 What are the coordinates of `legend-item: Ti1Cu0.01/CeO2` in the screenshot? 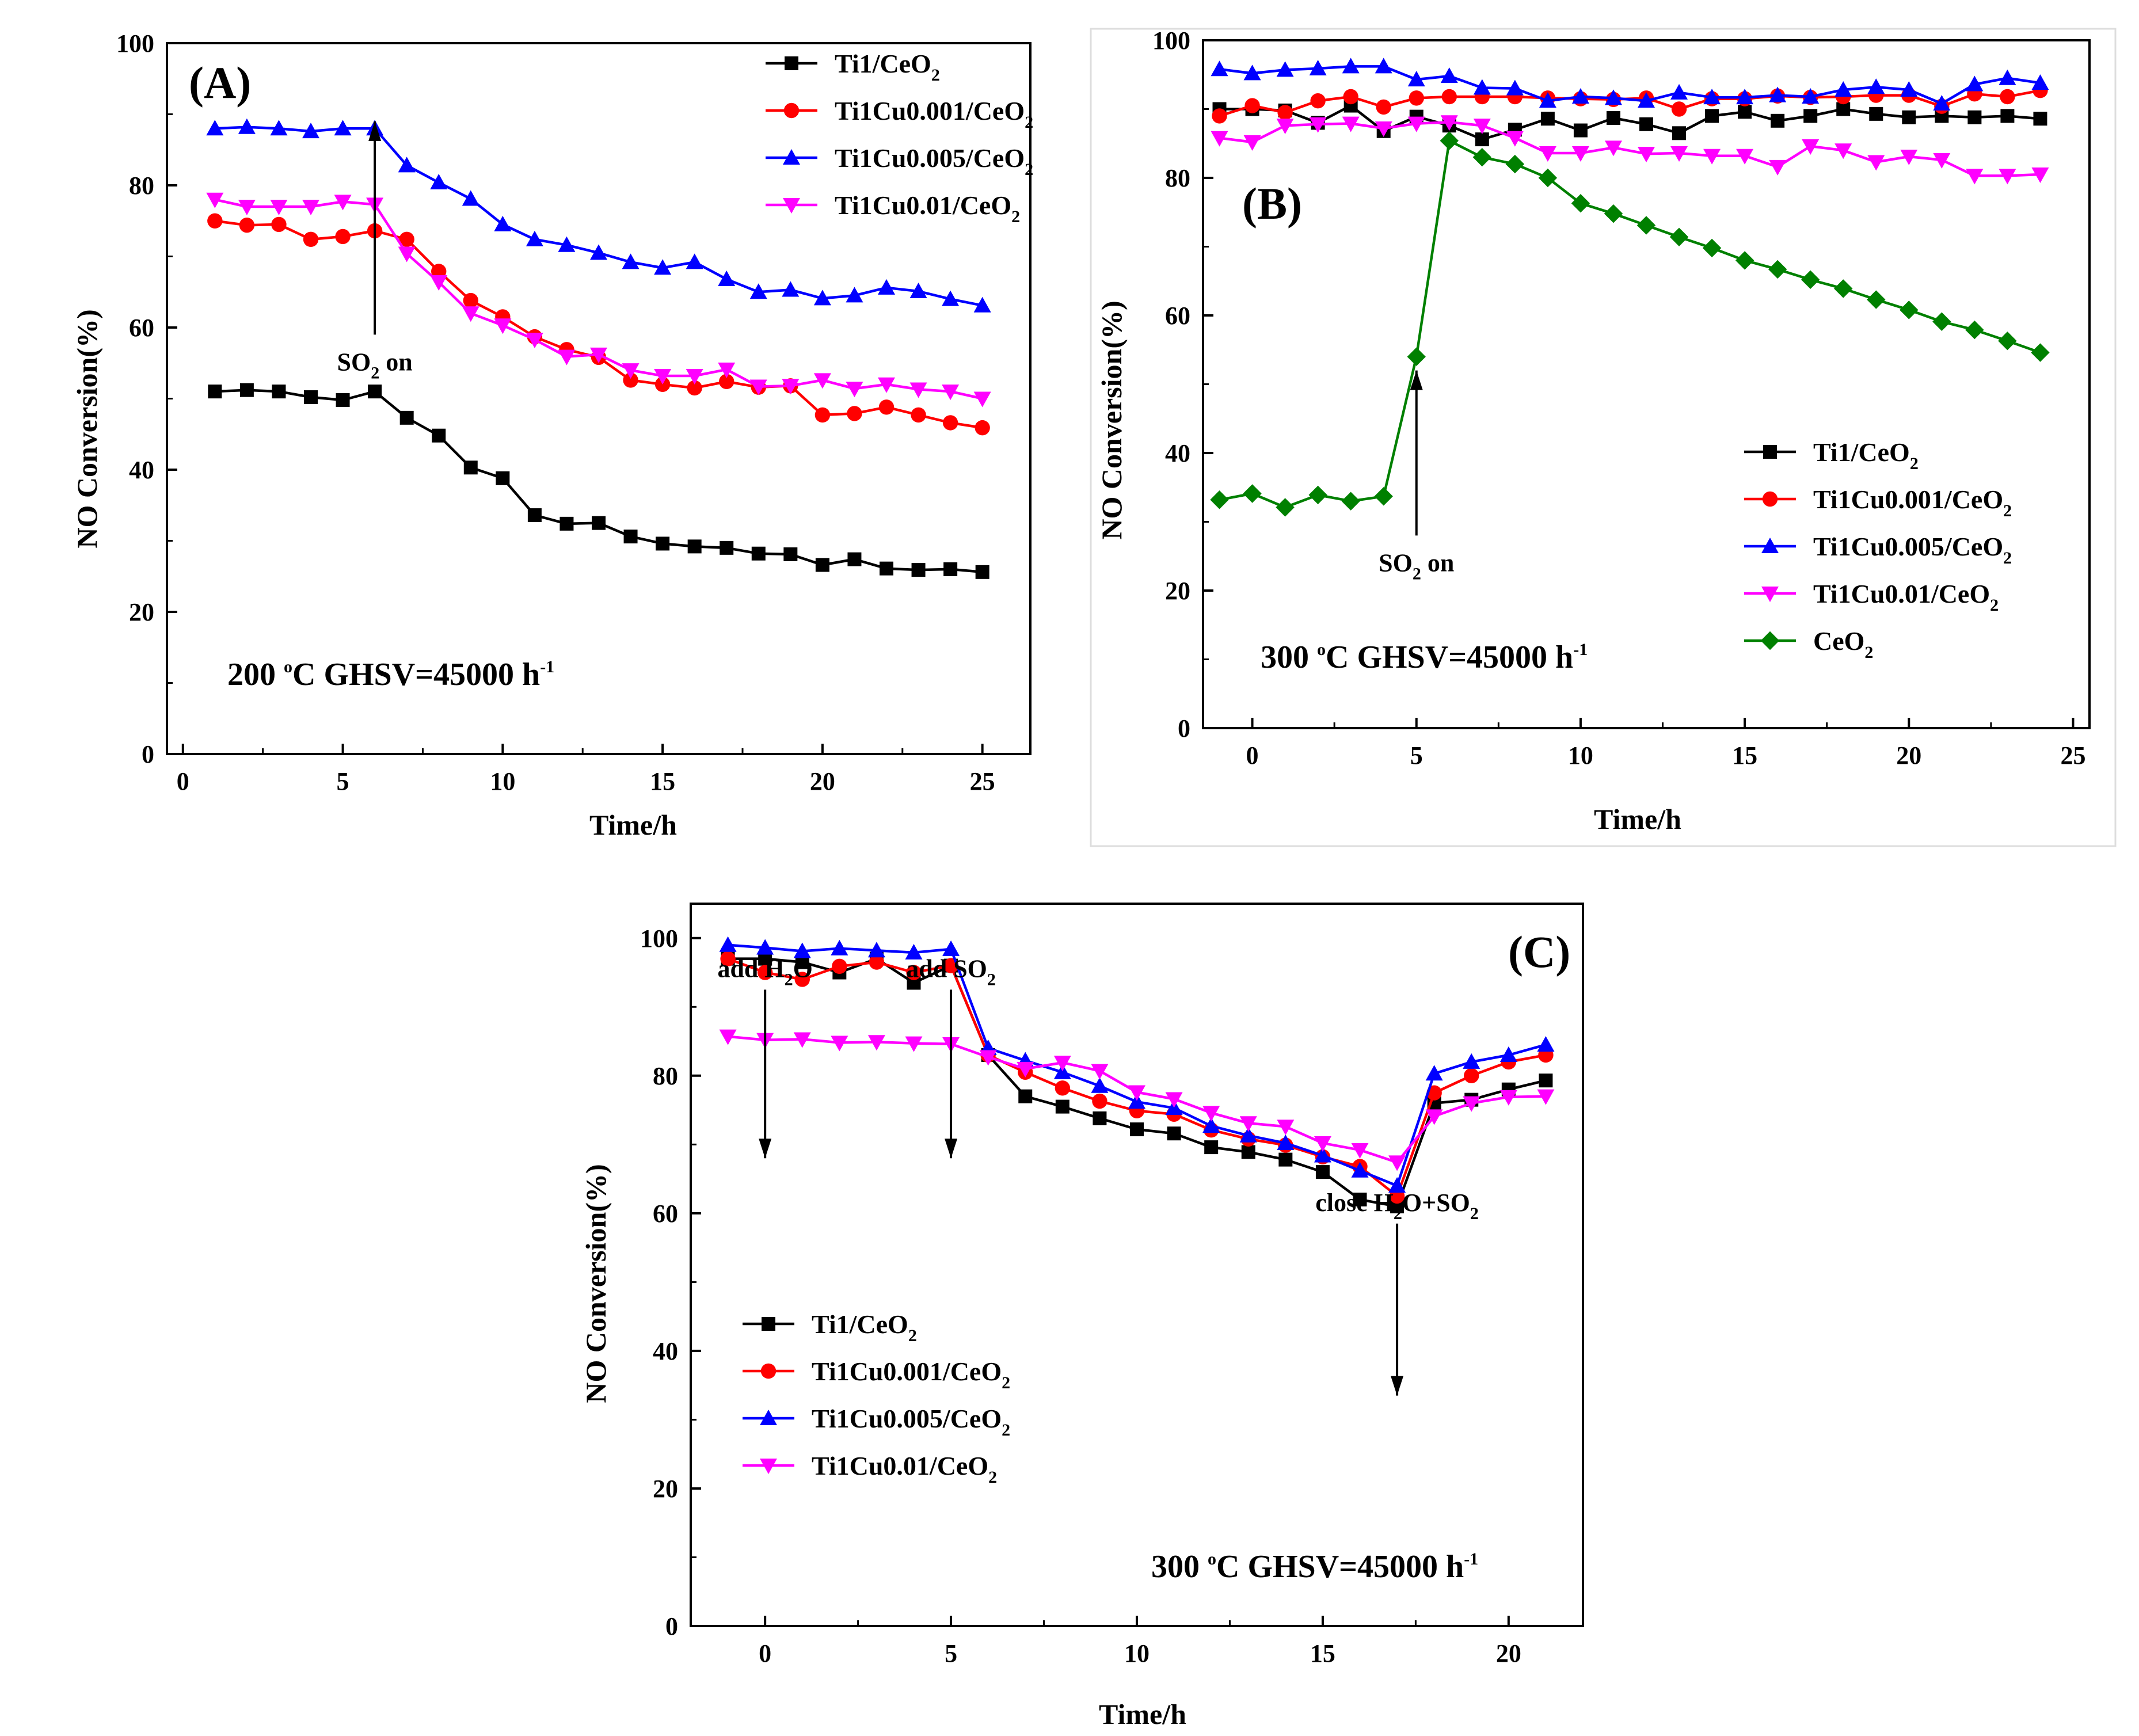 It's located at (870, 1469).